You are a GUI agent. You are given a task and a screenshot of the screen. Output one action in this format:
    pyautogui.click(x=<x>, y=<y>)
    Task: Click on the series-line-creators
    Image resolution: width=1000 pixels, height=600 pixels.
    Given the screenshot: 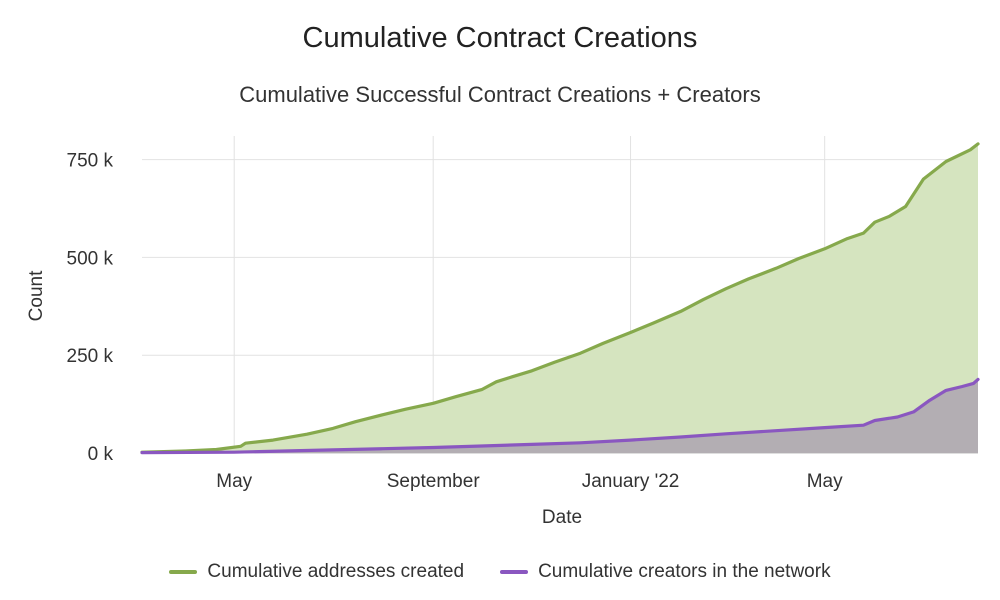 What is the action you would take?
    pyautogui.click(x=560, y=416)
    